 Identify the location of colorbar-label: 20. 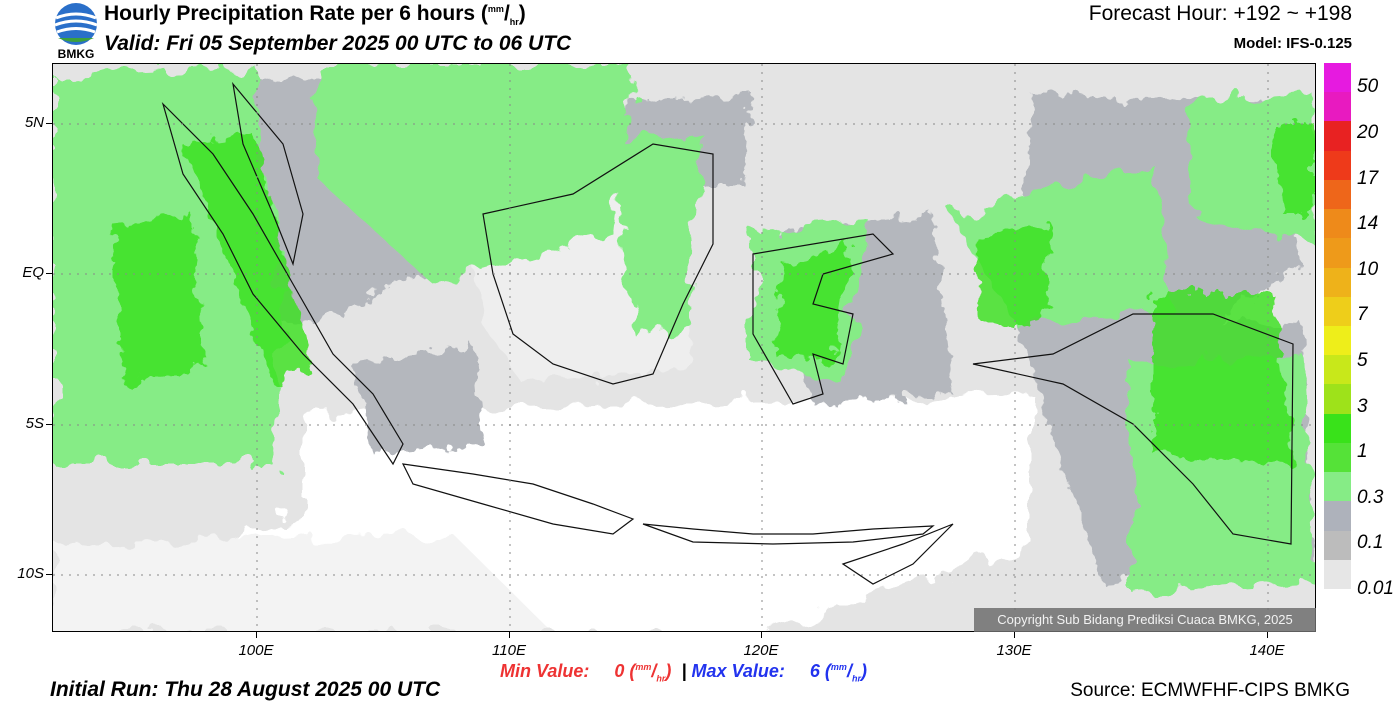
(1368, 132).